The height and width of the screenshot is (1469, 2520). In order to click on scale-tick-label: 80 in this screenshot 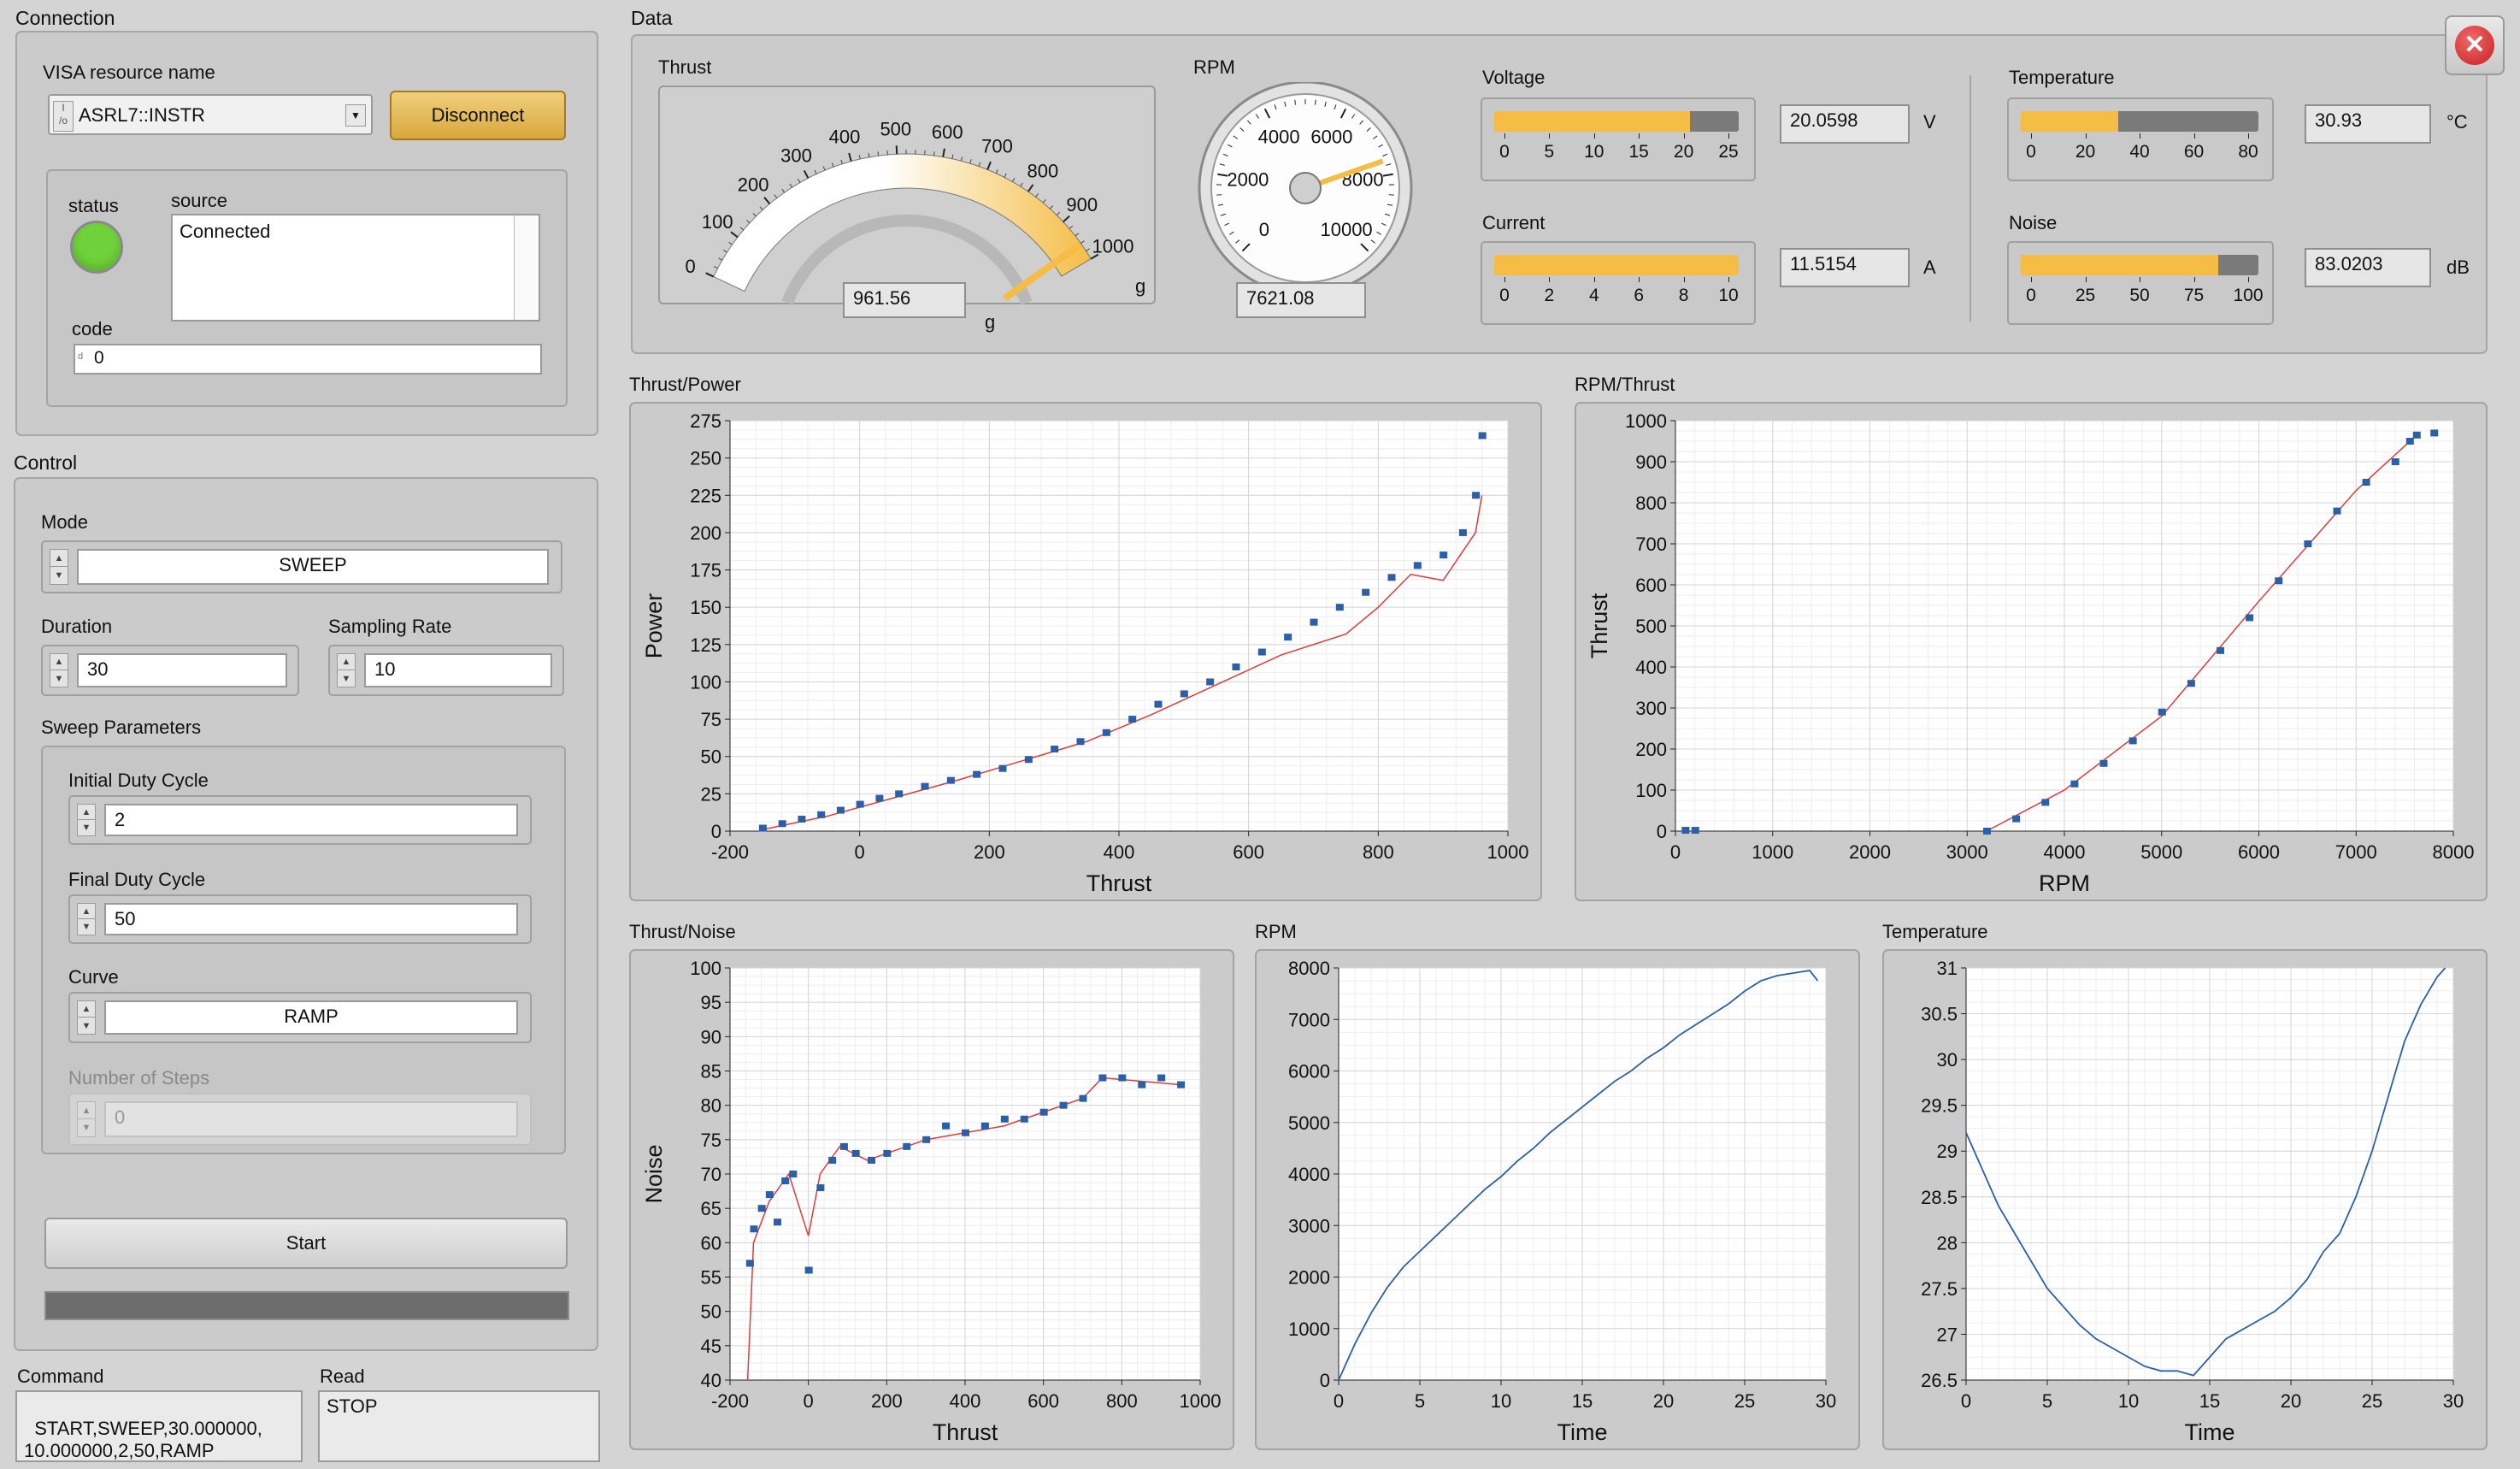, I will do `click(2248, 152)`.